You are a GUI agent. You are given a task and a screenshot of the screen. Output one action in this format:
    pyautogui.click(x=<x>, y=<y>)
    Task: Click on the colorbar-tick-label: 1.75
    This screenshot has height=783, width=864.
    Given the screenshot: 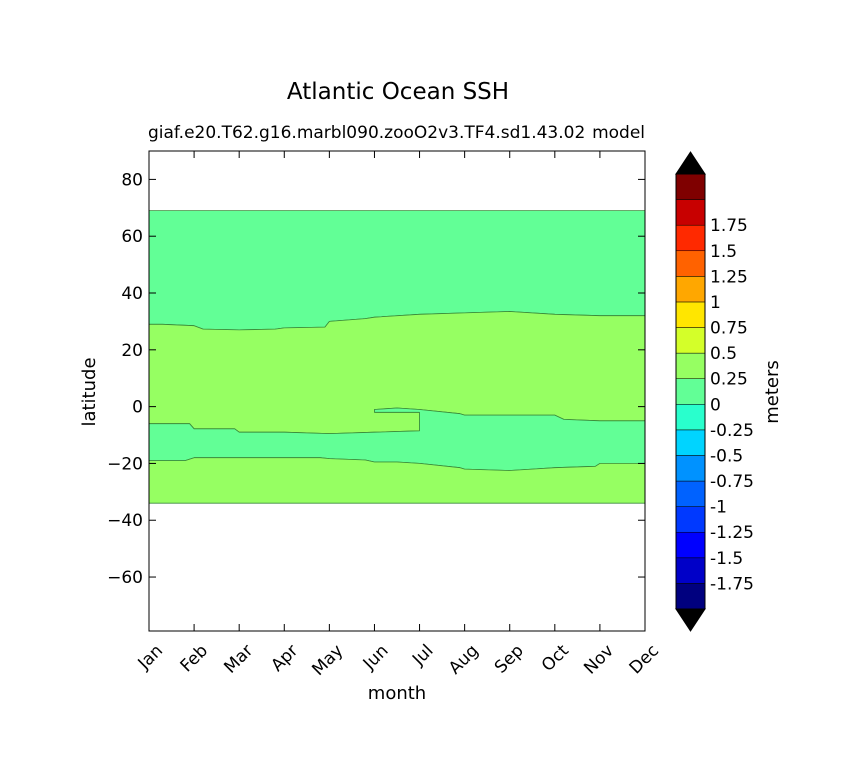 What is the action you would take?
    pyautogui.click(x=729, y=226)
    